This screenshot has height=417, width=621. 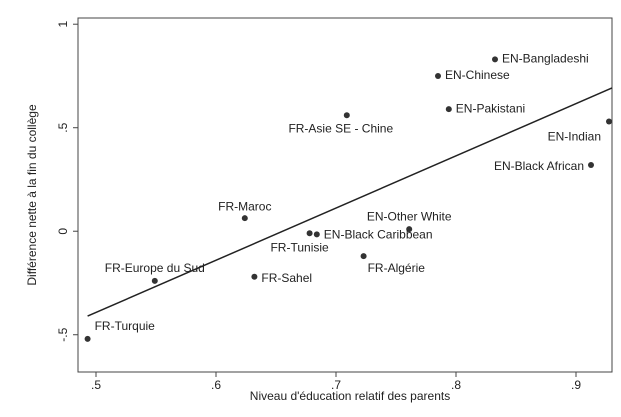 I want to click on x-tick-label: .6, so click(x=216, y=385).